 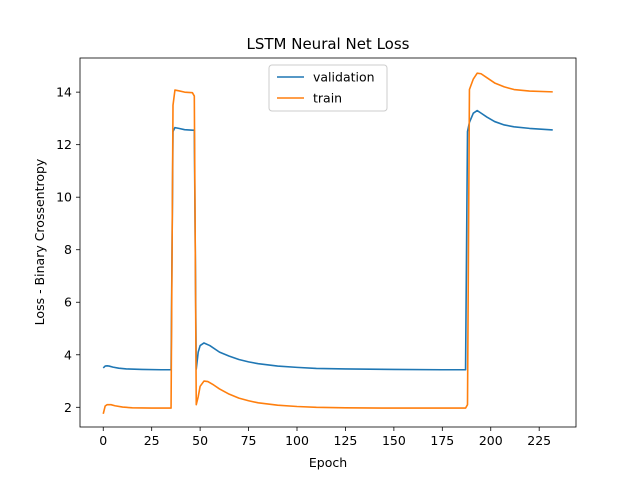 I want to click on y-tick-label: 8, so click(x=68, y=249).